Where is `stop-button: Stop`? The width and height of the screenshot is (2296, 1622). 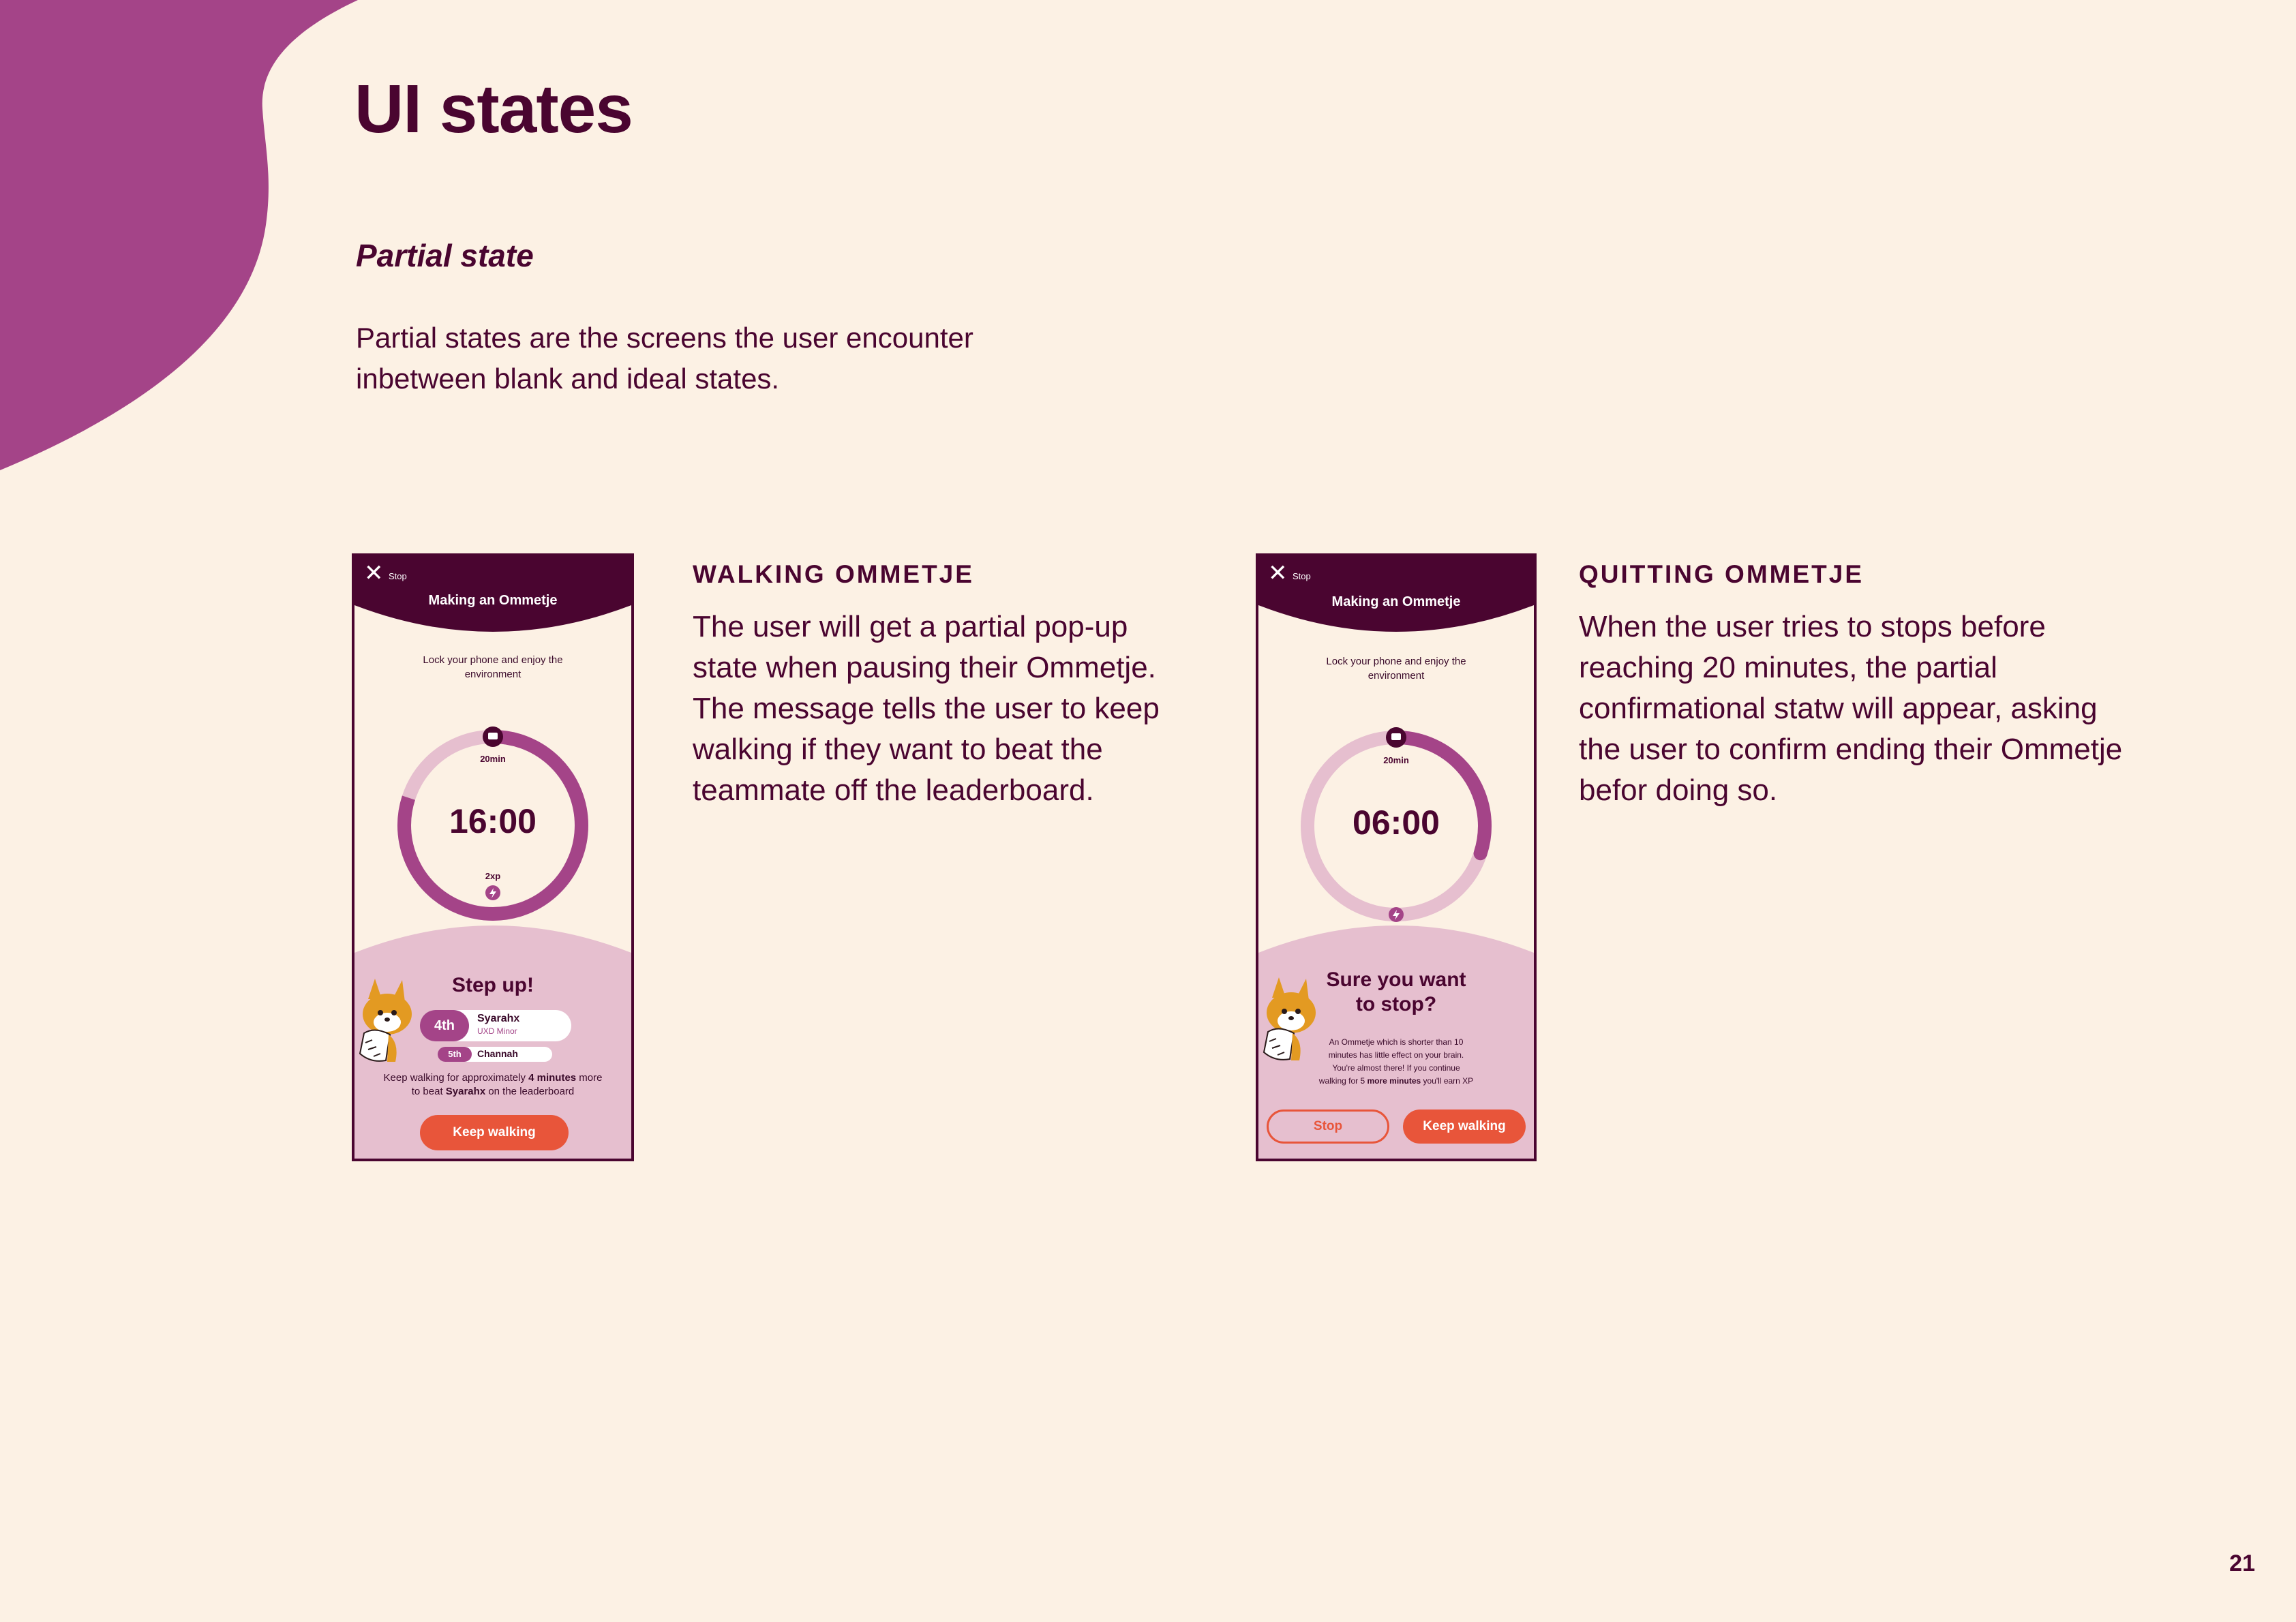
stop-button: Stop is located at coordinates (1328, 1127).